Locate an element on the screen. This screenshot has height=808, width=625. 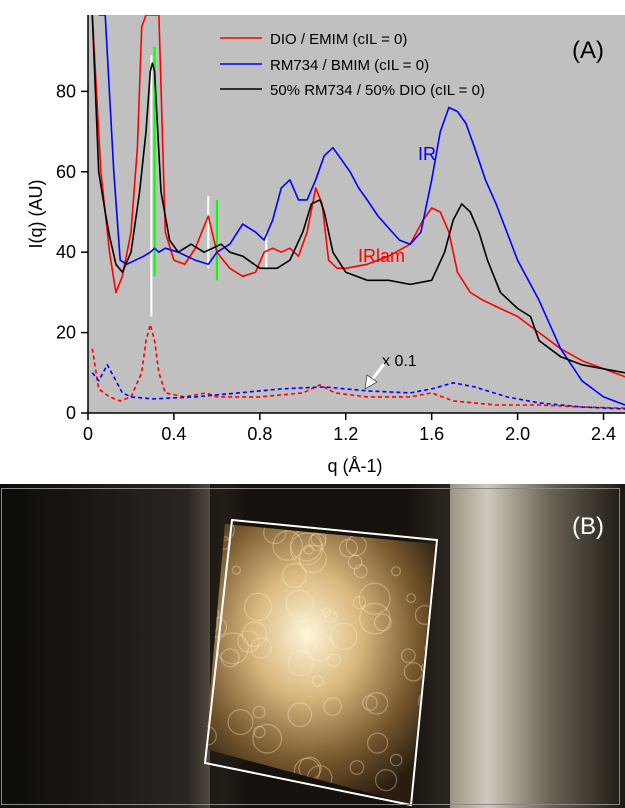
sample-outline is located at coordinates (321, 662).